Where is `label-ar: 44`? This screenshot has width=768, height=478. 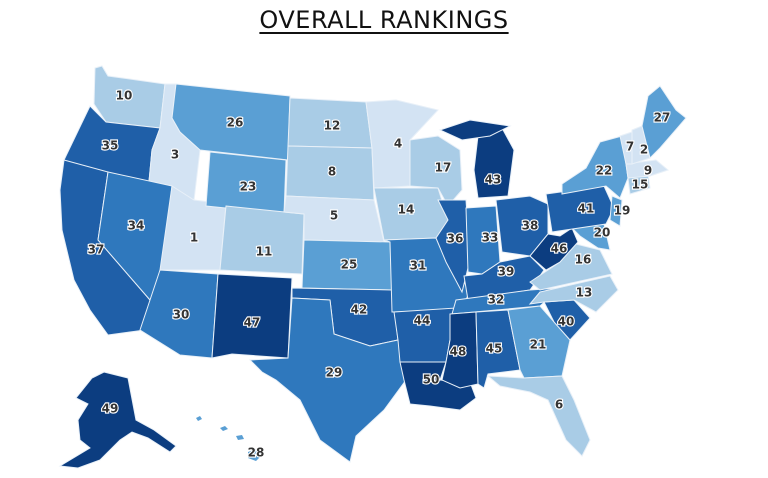
label-ar: 44 is located at coordinates (422, 321).